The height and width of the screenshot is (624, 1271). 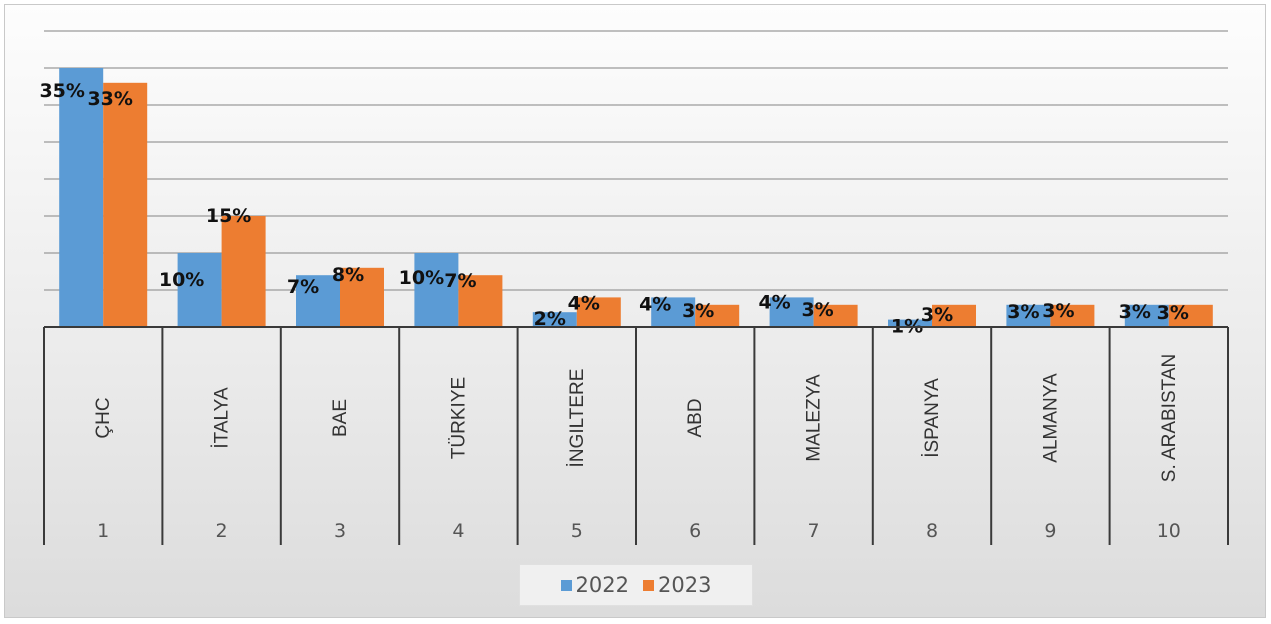 I want to click on category-label-4: TÜRKIYE, so click(x=458, y=418).